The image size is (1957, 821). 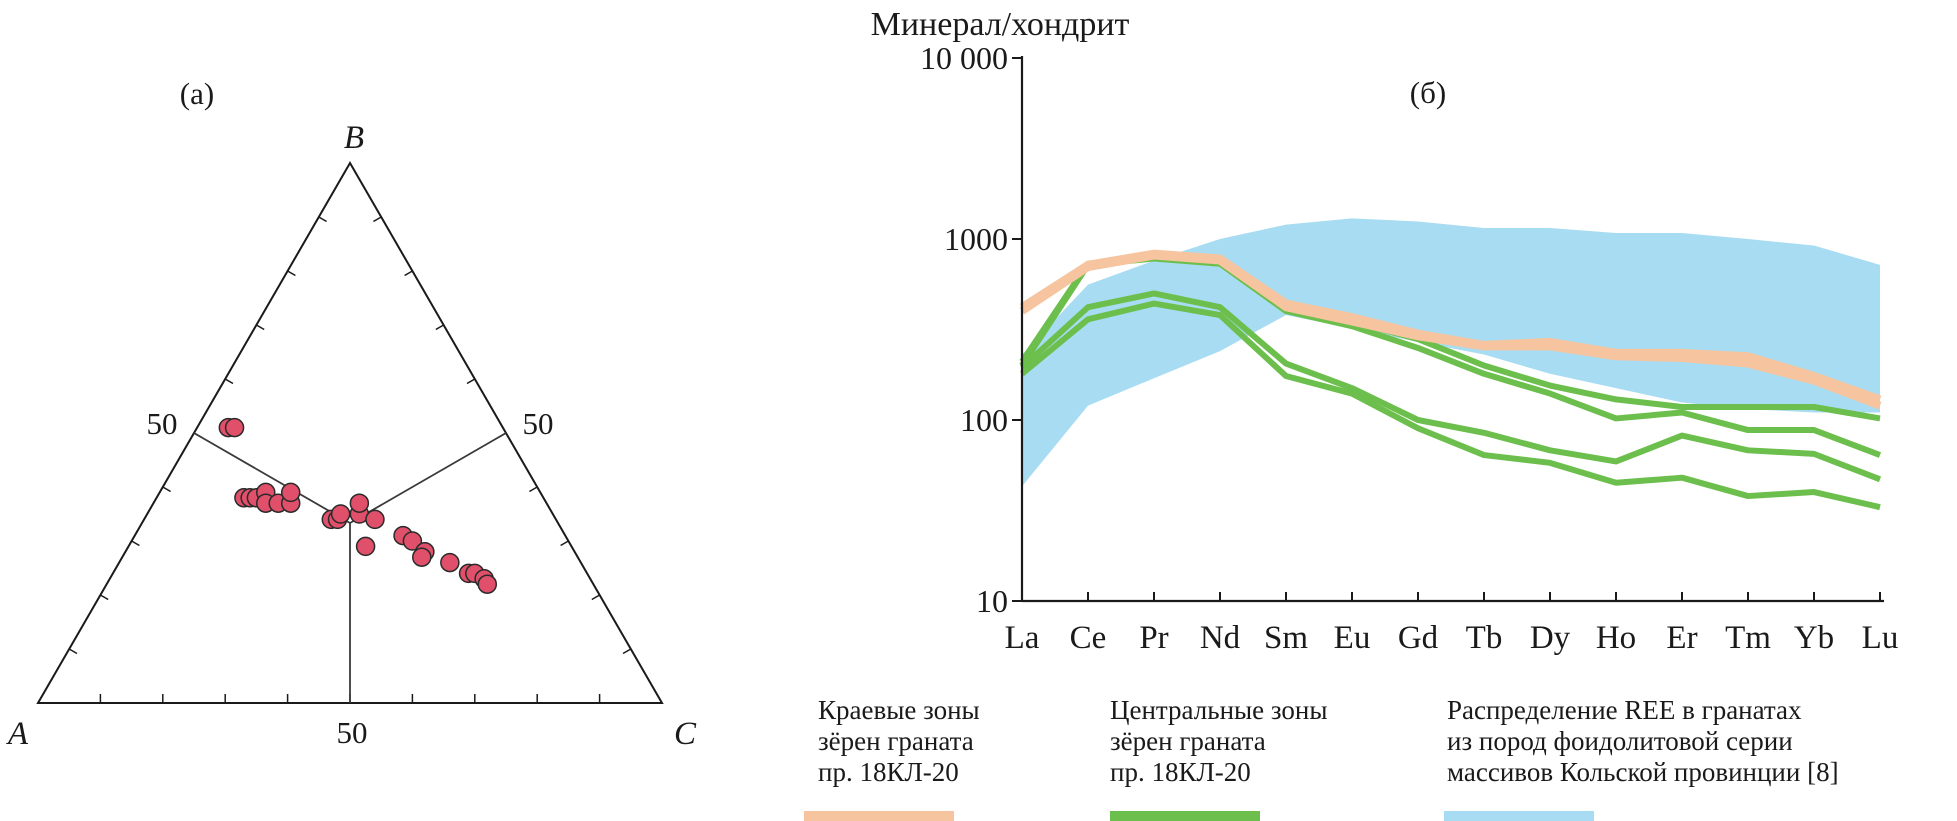 I want to click on ternary-points, so click(x=358, y=505).